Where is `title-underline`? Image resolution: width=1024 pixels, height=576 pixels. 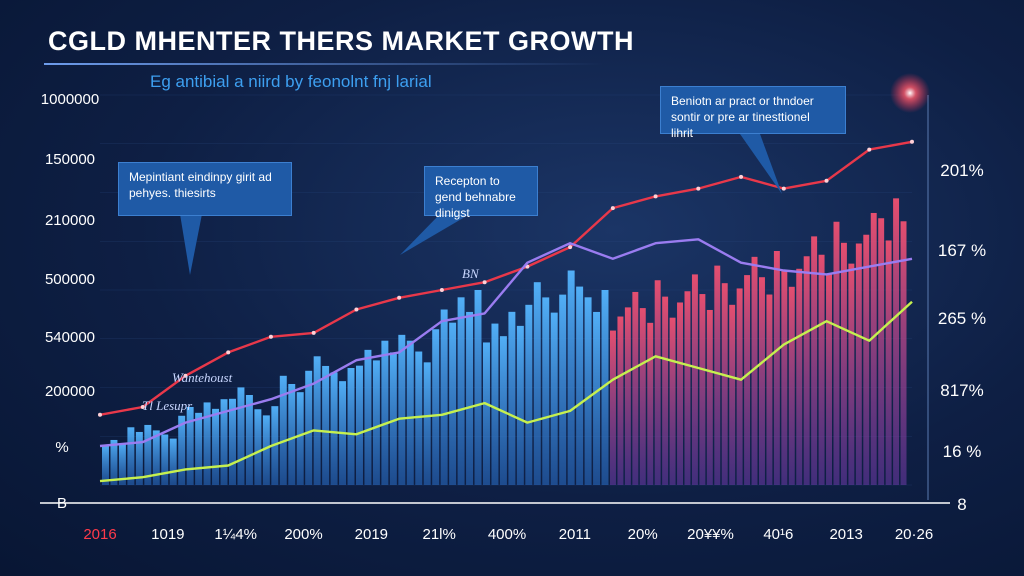
title-underline is located at coordinates (324, 64).